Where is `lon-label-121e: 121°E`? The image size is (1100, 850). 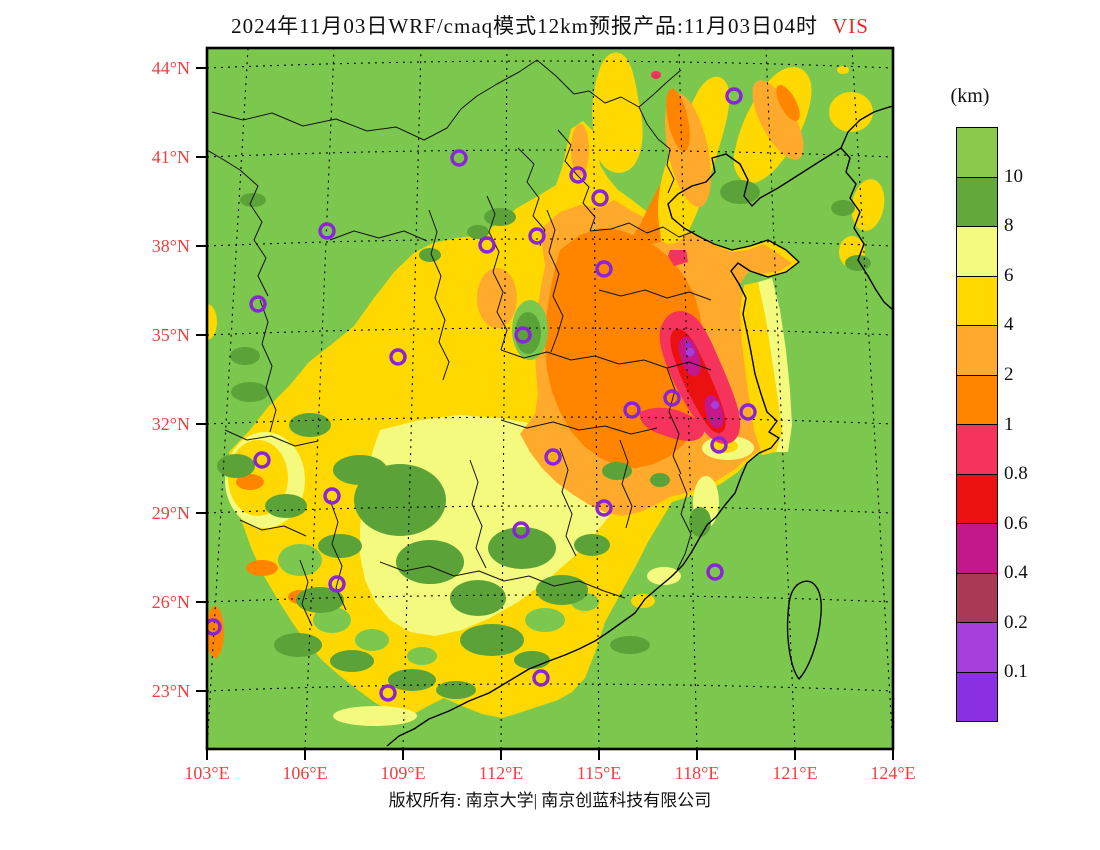 lon-label-121e: 121°E is located at coordinates (795, 773).